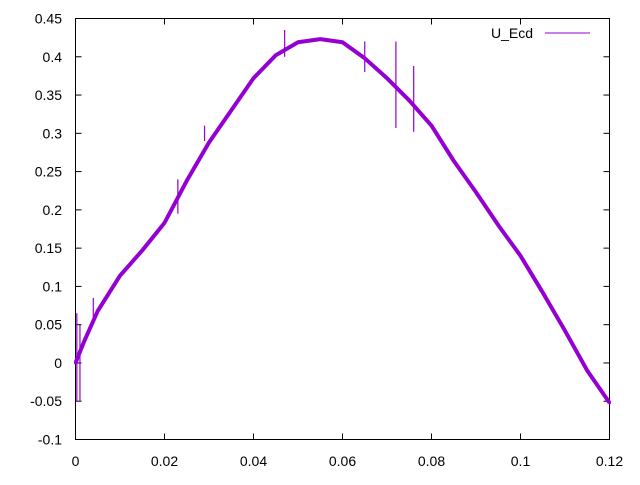 This screenshot has width=640, height=485. Describe the element at coordinates (521, 461) in the screenshot. I see `x-tick-label: 0.1` at that location.